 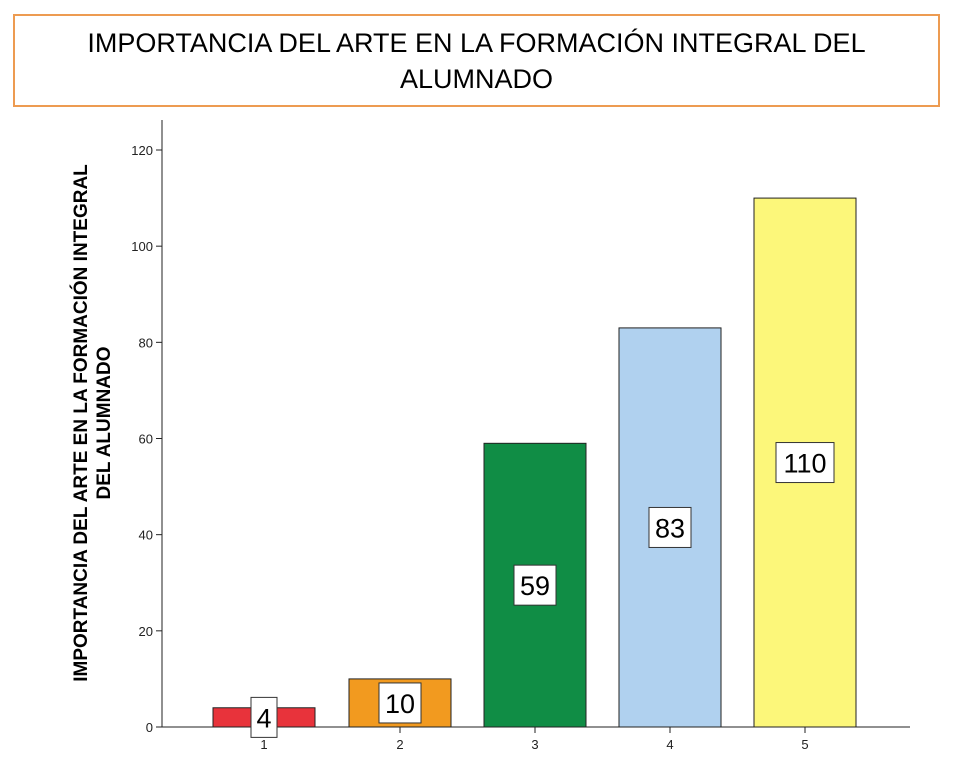 What do you see at coordinates (149, 727) in the screenshot?
I see `y-tick-label: 0` at bounding box center [149, 727].